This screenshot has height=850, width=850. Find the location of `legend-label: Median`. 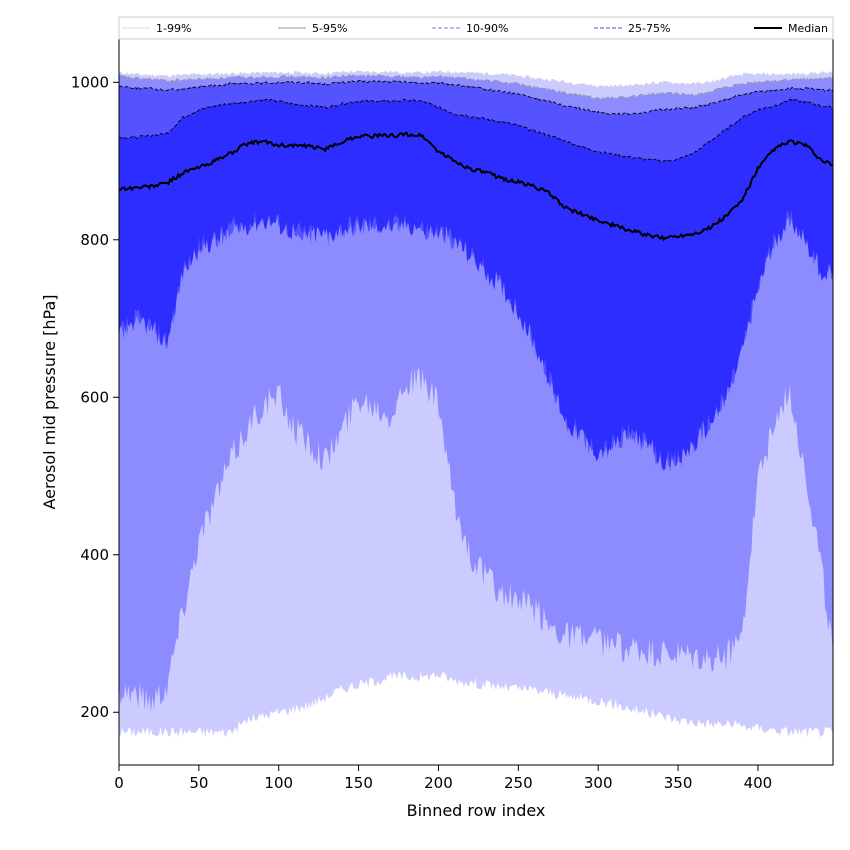

legend-label: Median is located at coordinates (808, 28).